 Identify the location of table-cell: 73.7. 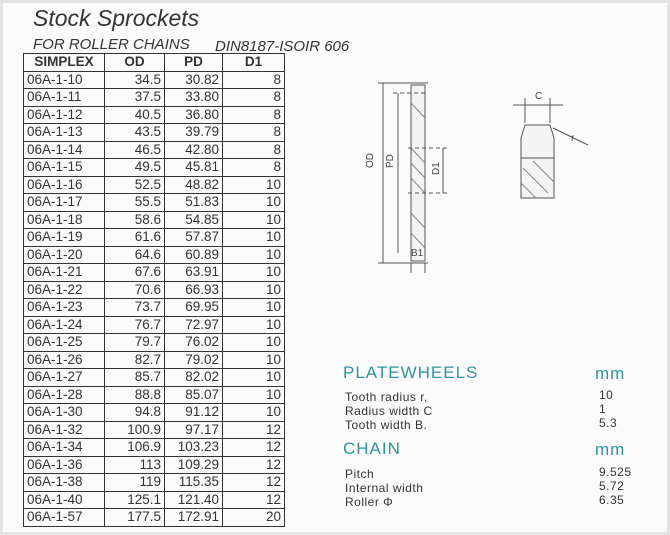
(134, 307).